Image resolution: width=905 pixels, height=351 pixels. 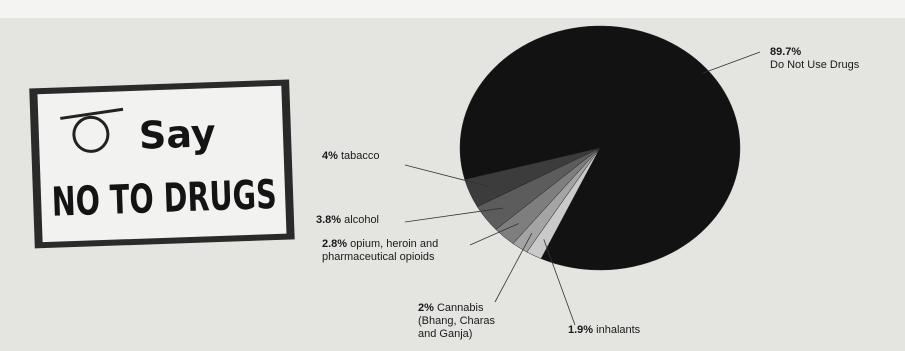 I want to click on paper-edge, so click(x=452, y=9).